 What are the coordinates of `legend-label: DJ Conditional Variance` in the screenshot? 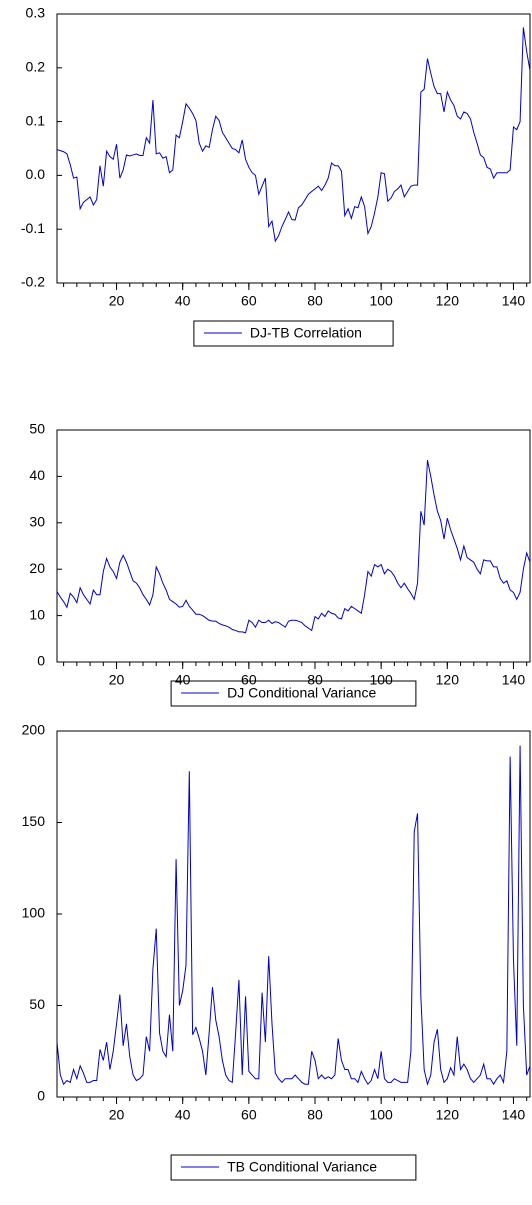 It's located at (301, 693).